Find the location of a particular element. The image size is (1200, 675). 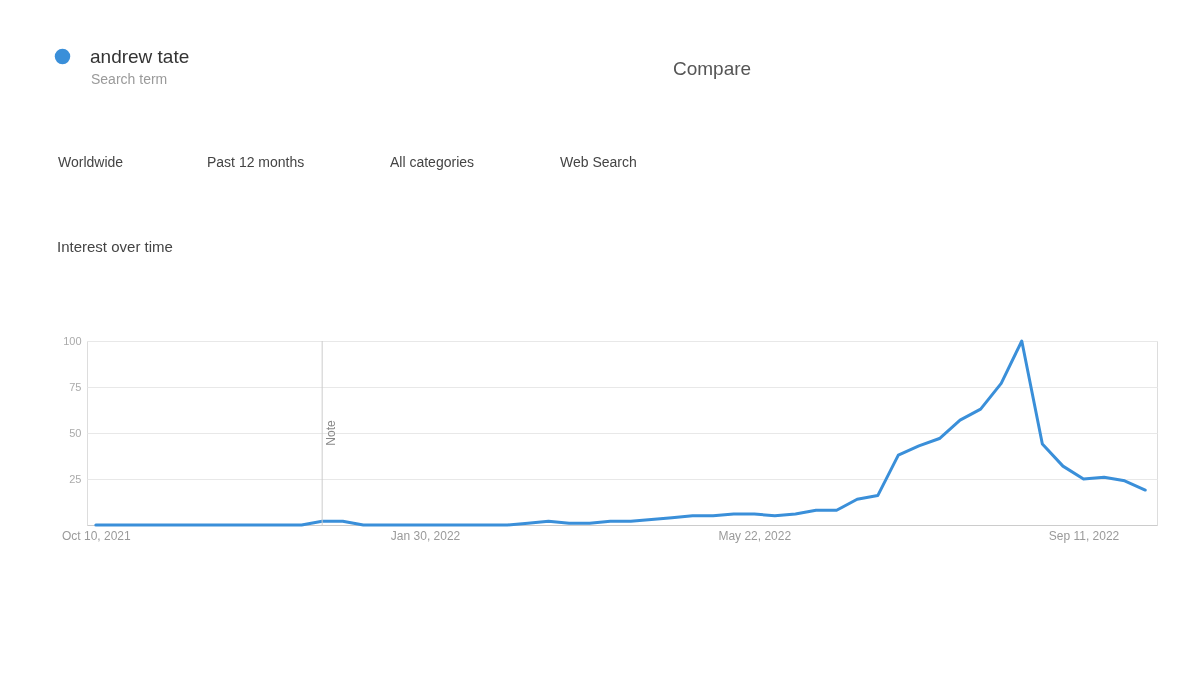

ref-line-label: Note is located at coordinates (331, 433).